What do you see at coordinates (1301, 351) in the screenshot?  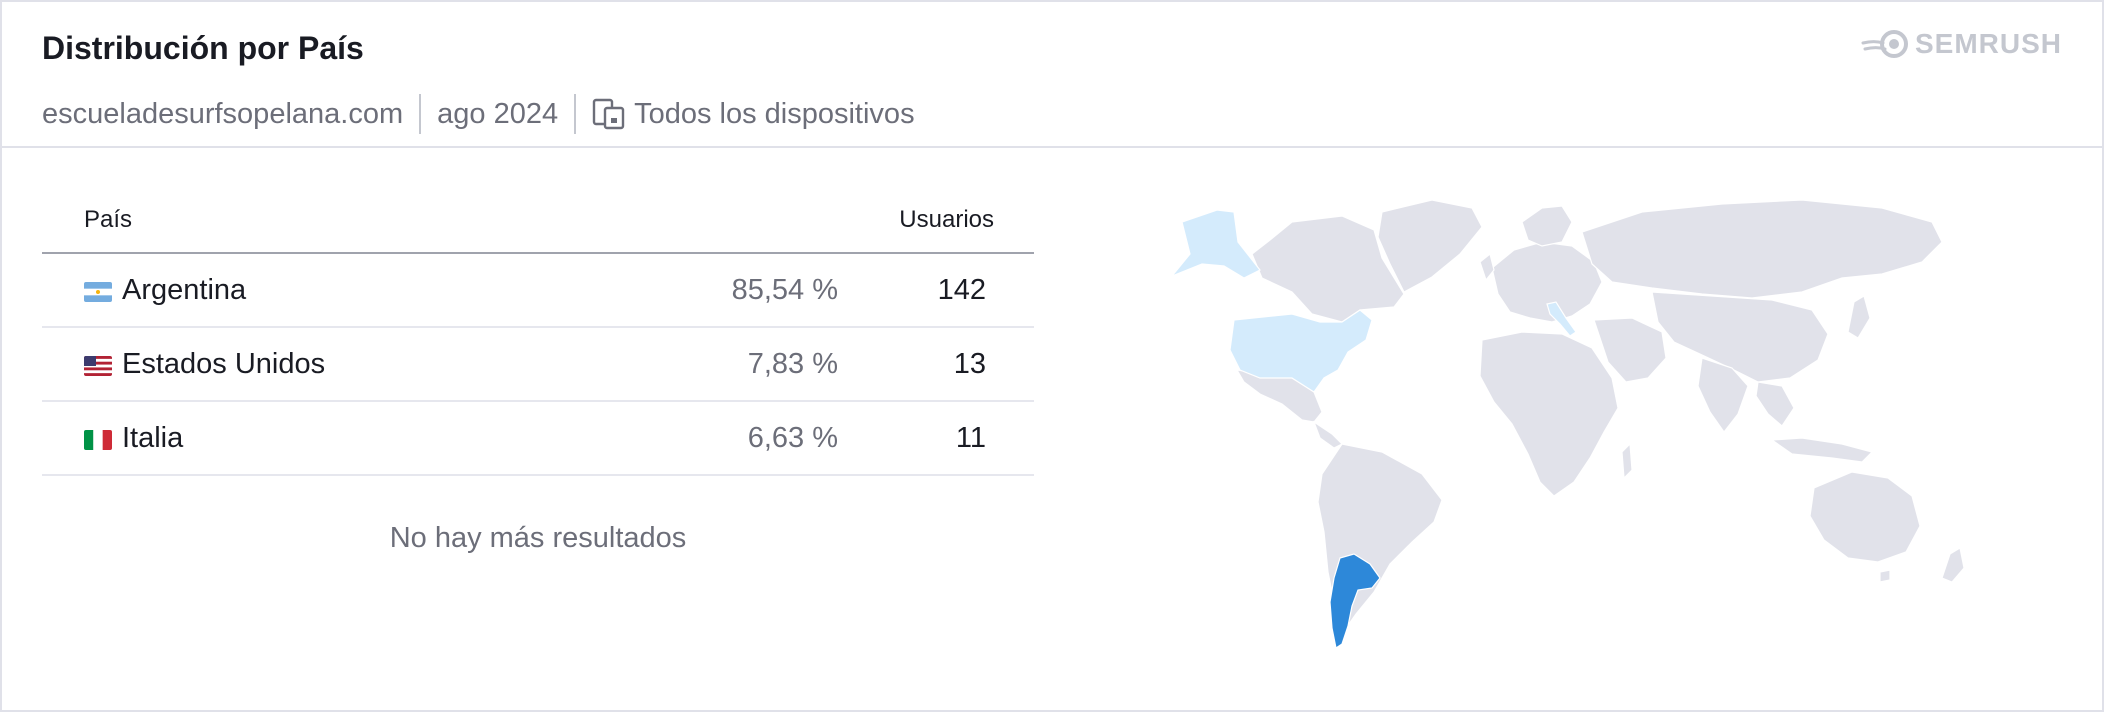 I see `map-region-usa` at bounding box center [1301, 351].